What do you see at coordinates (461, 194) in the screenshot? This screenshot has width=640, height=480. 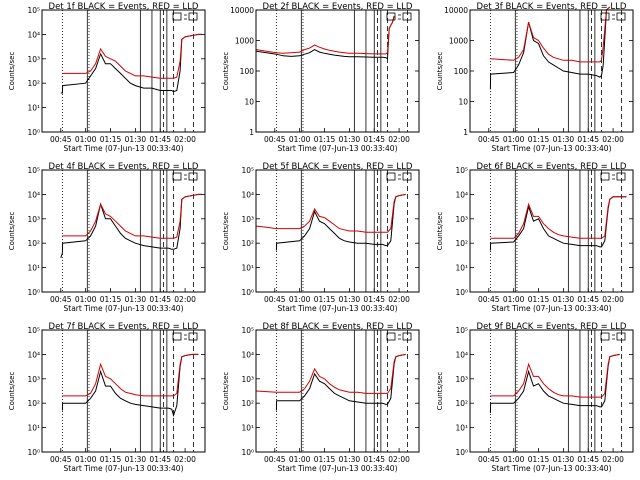 I see `y-tick-label: 10⁴` at bounding box center [461, 194].